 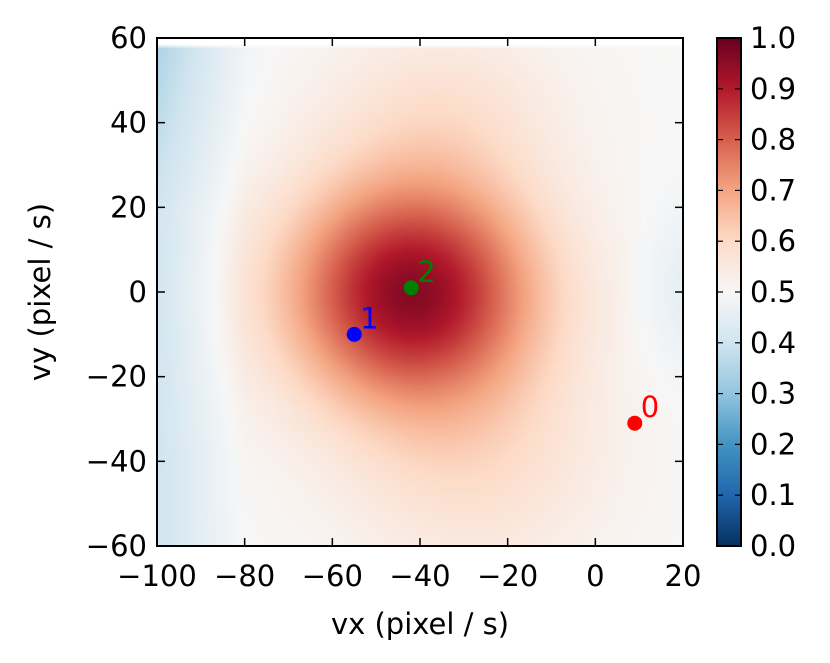 What do you see at coordinates (426, 272) in the screenshot?
I see `point-label-2: 2` at bounding box center [426, 272].